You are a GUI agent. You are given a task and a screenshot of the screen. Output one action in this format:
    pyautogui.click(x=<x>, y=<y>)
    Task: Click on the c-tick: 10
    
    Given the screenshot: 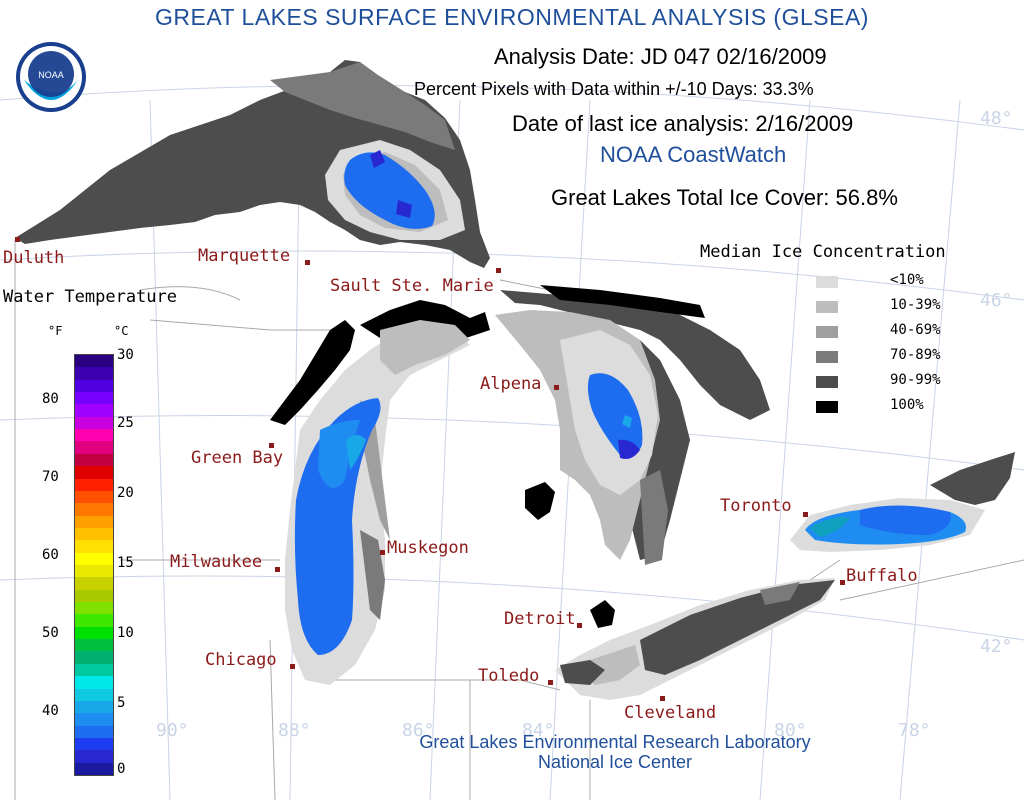 What is the action you would take?
    pyautogui.click(x=125, y=633)
    